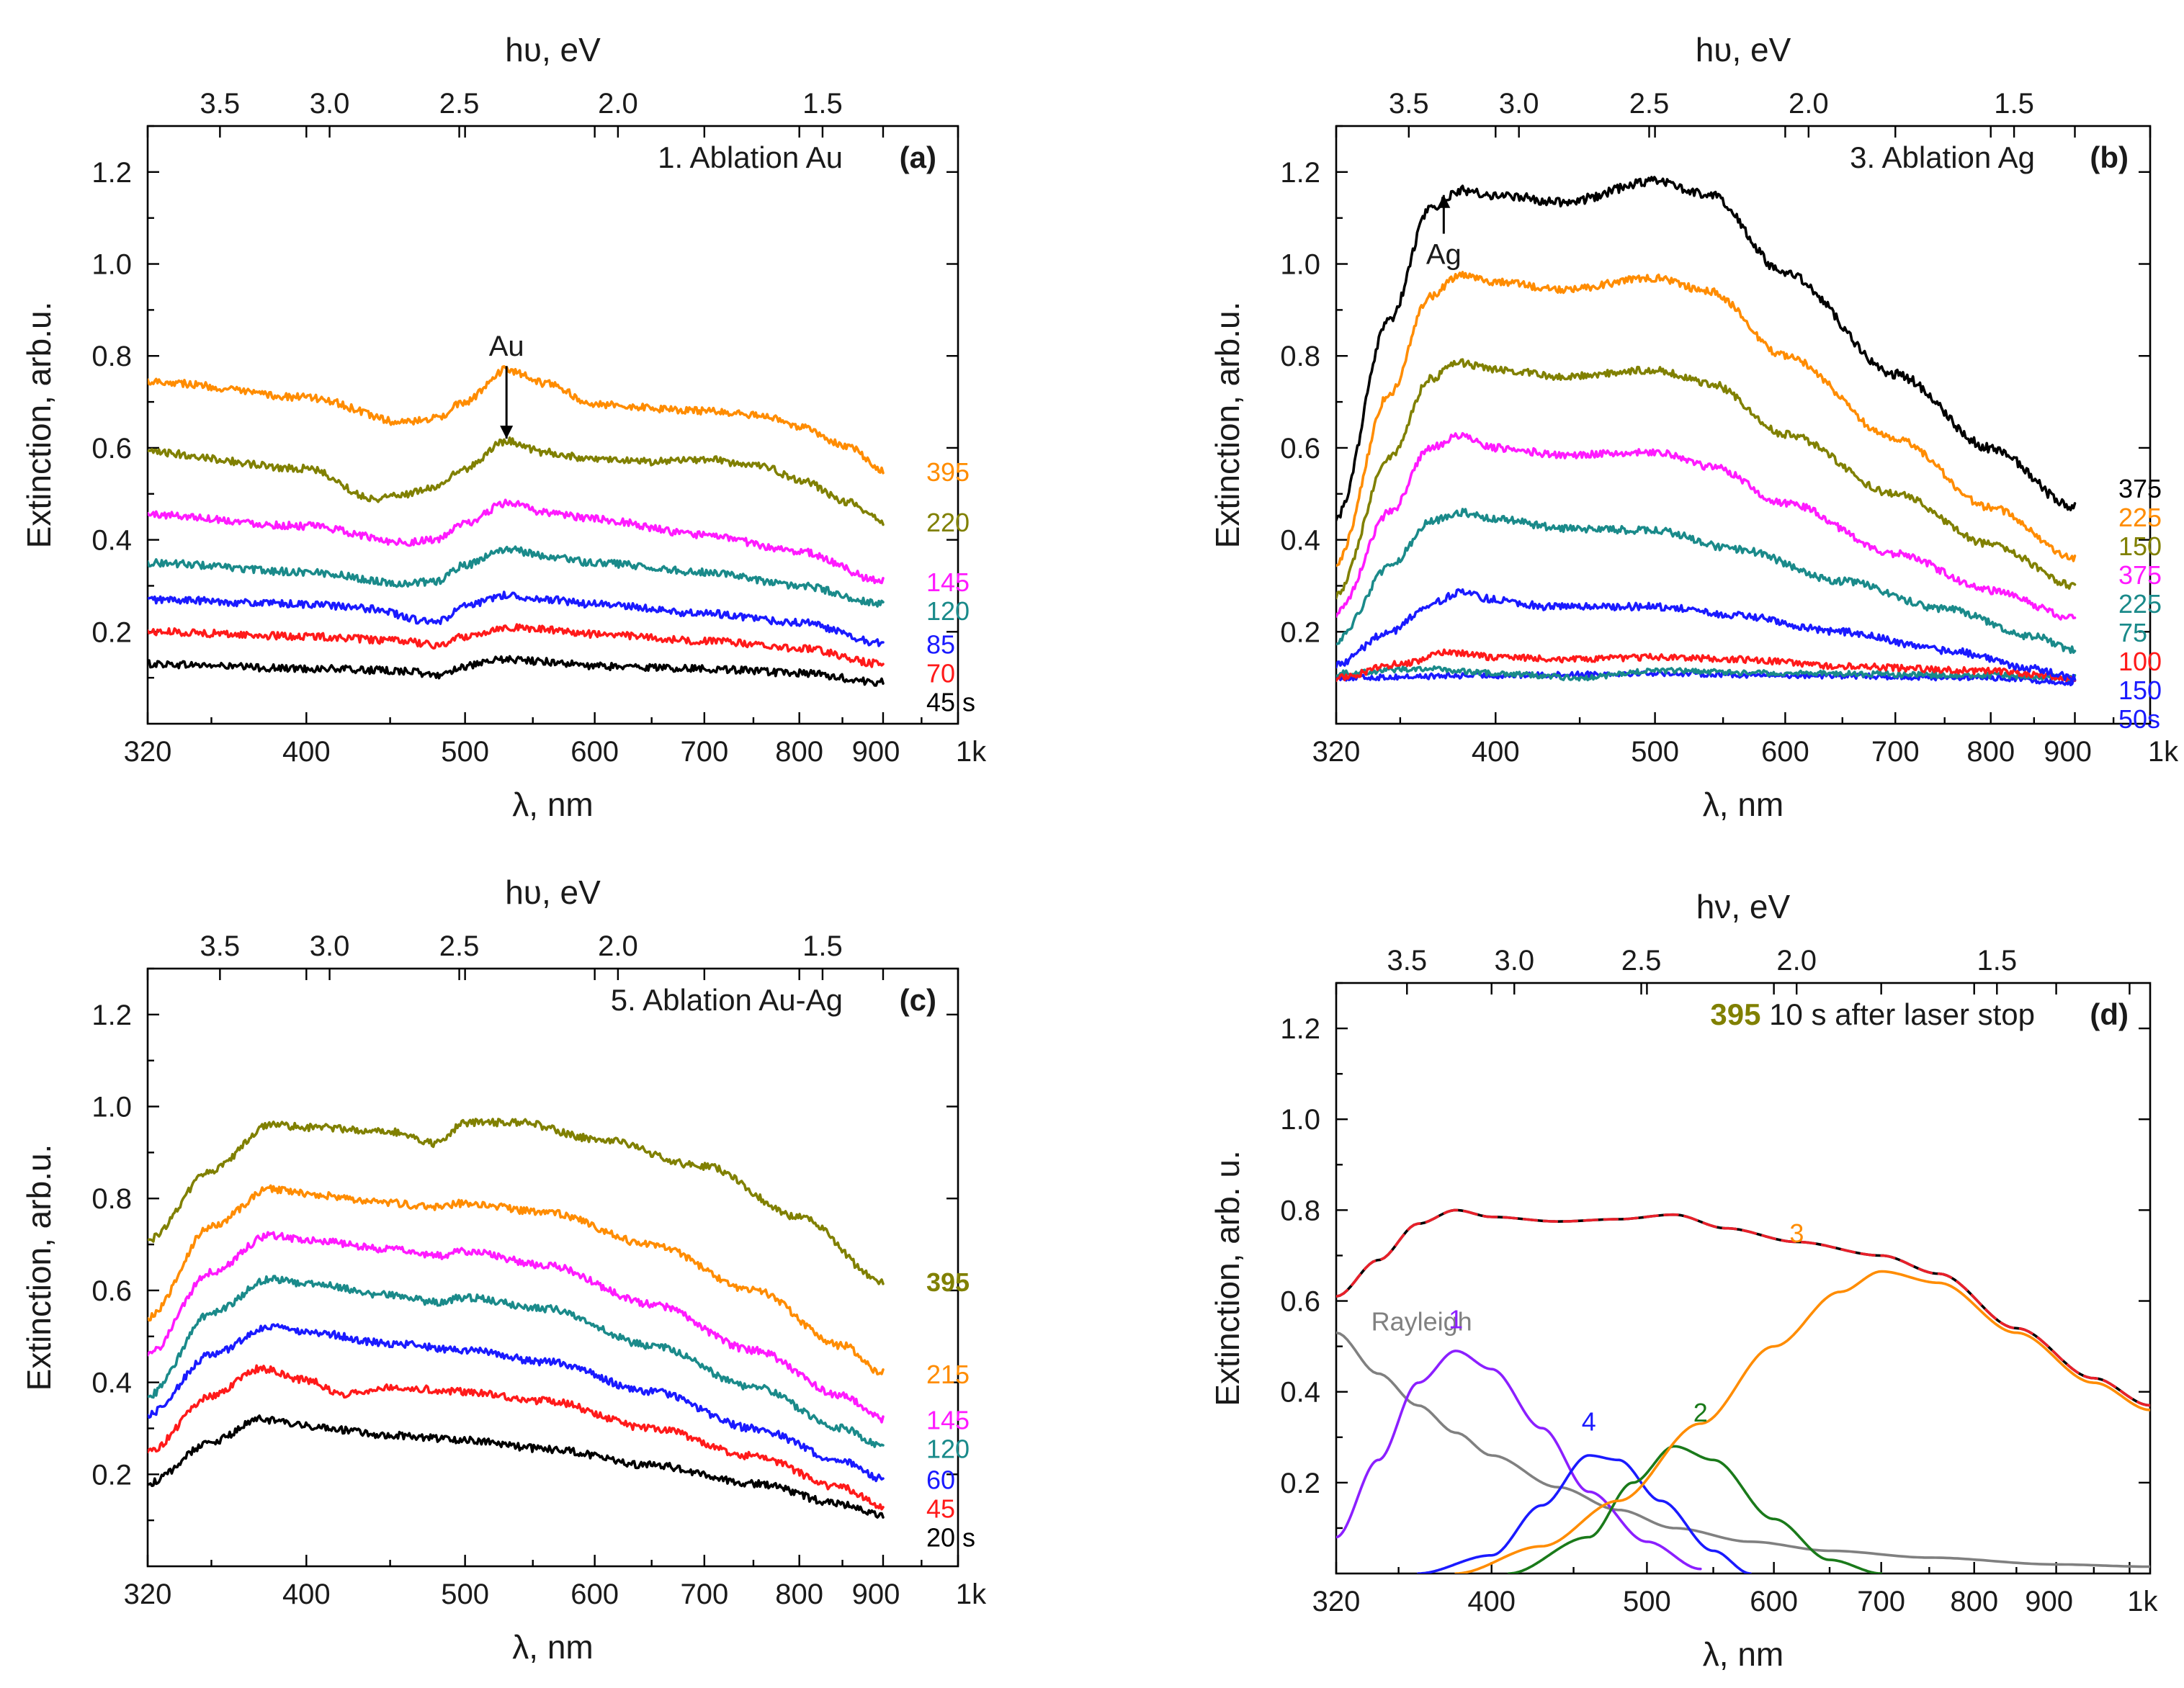  Describe the element at coordinates (1444, 255) in the screenshot. I see `peak-annotation-label: Ag` at that location.